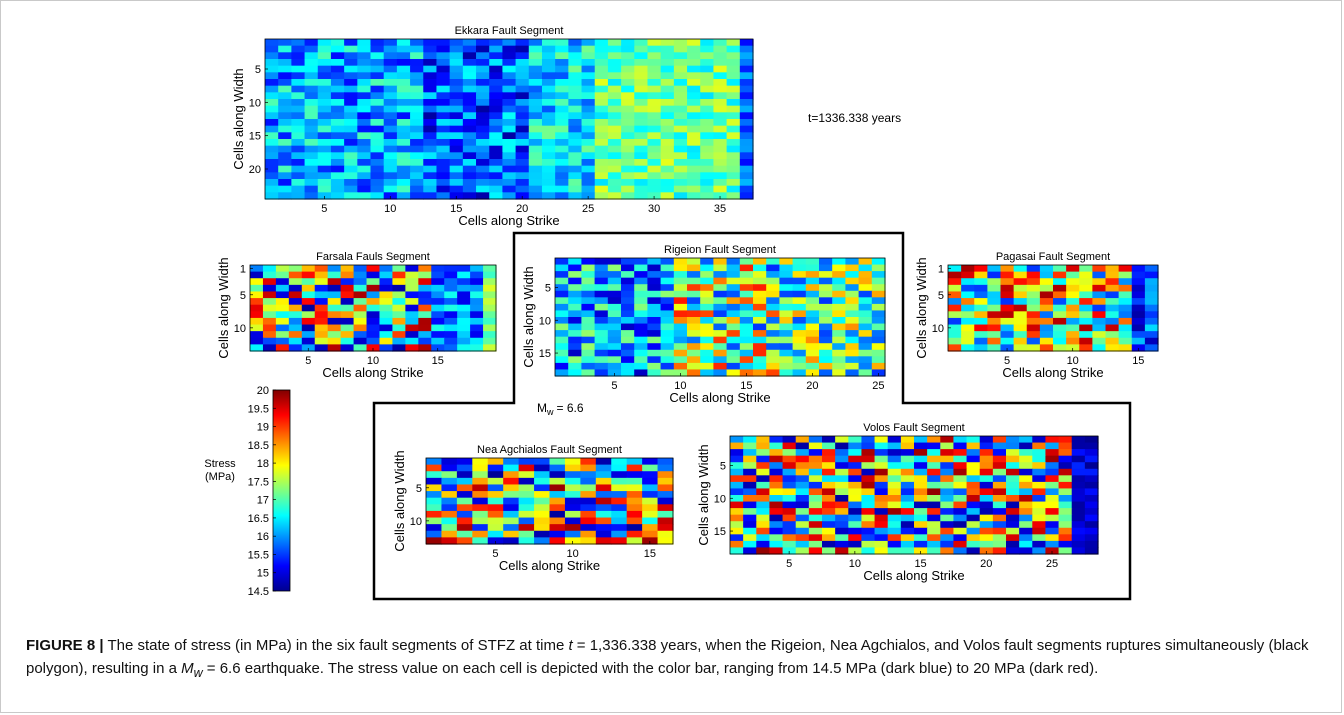 This screenshot has height=715, width=1344. Describe the element at coordinates (308, 361) in the screenshot. I see `x-tick-label: 5` at that location.